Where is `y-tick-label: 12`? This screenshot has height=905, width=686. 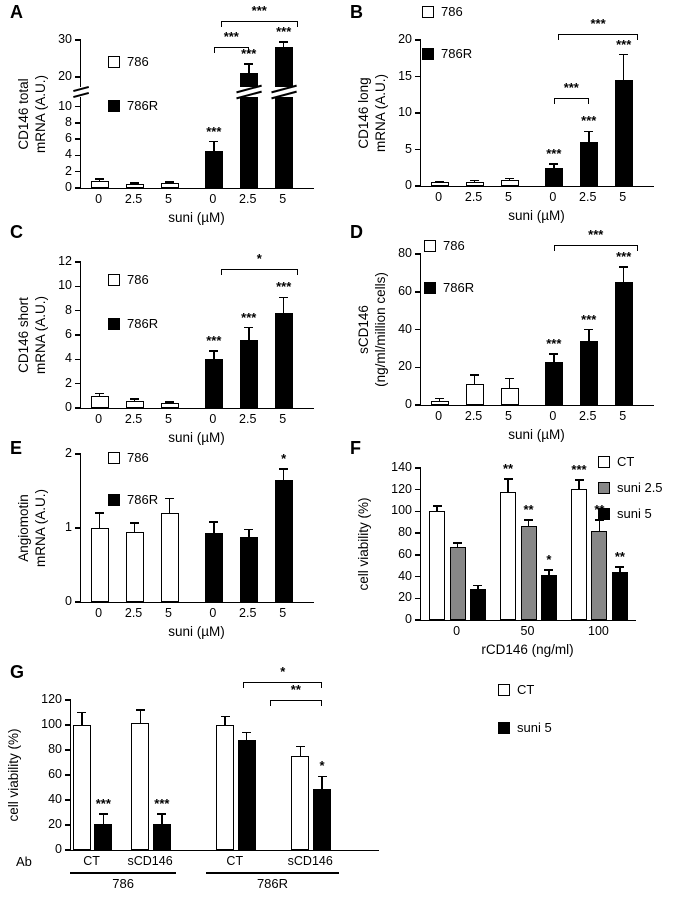
y-tick-label: 12 is located at coordinates (65, 261).